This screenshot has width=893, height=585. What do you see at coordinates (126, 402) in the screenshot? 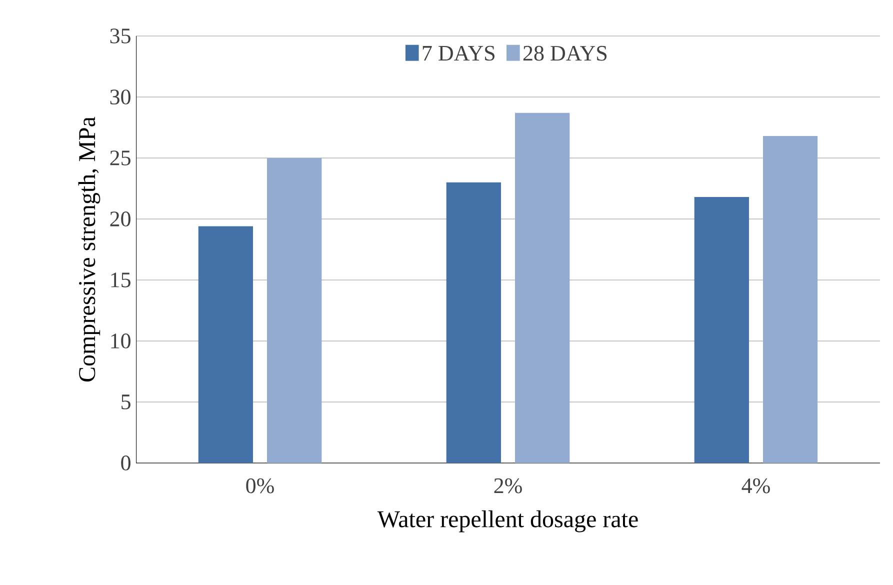
I see `y-tick-label: 5` at bounding box center [126, 402].